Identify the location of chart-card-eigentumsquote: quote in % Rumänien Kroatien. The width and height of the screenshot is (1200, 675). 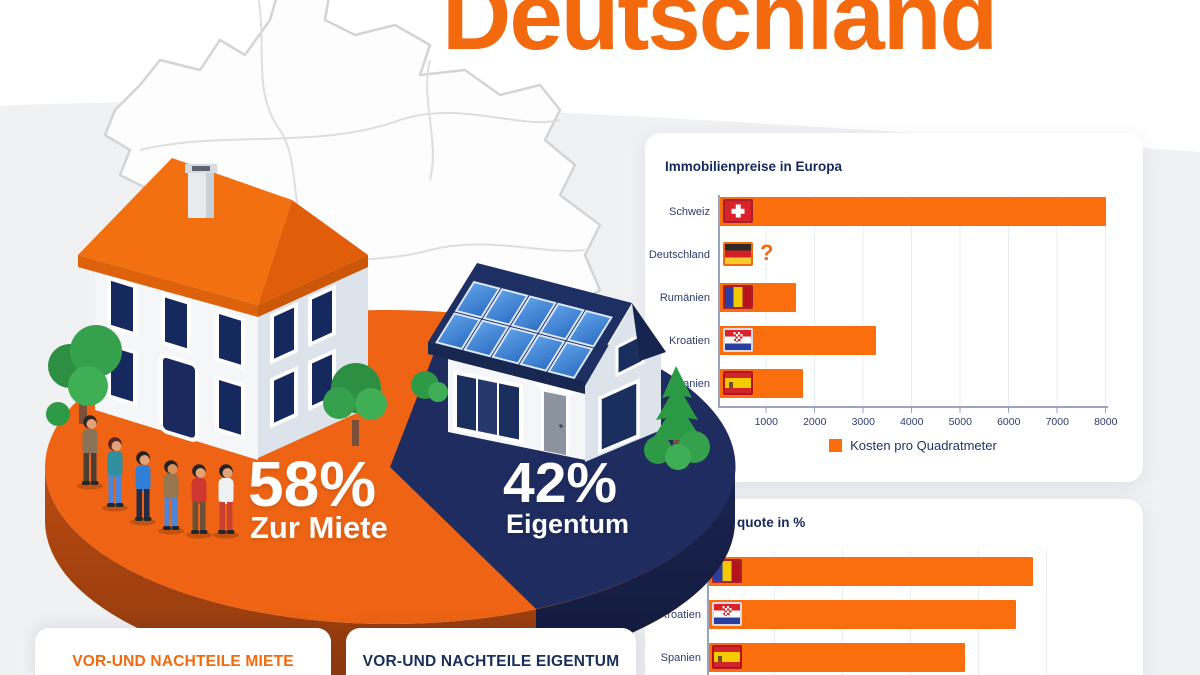
(894, 587).